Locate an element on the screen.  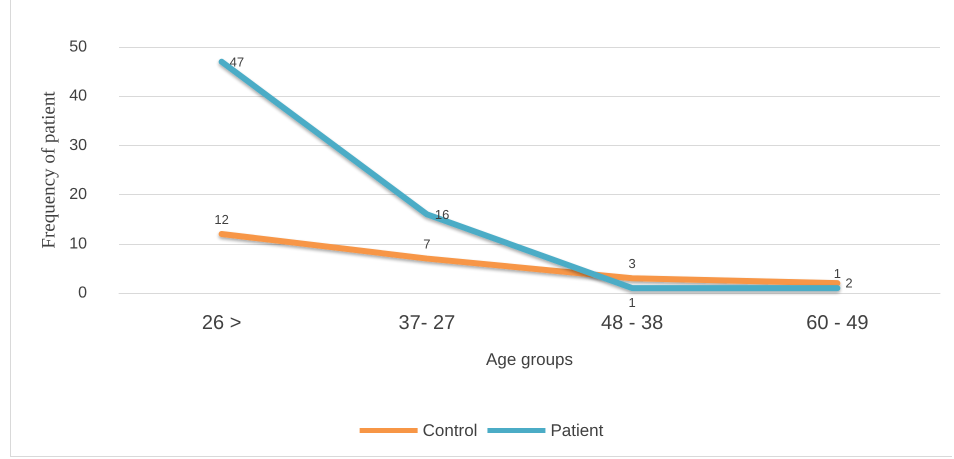
x-tick-label: 26 > is located at coordinates (222, 323).